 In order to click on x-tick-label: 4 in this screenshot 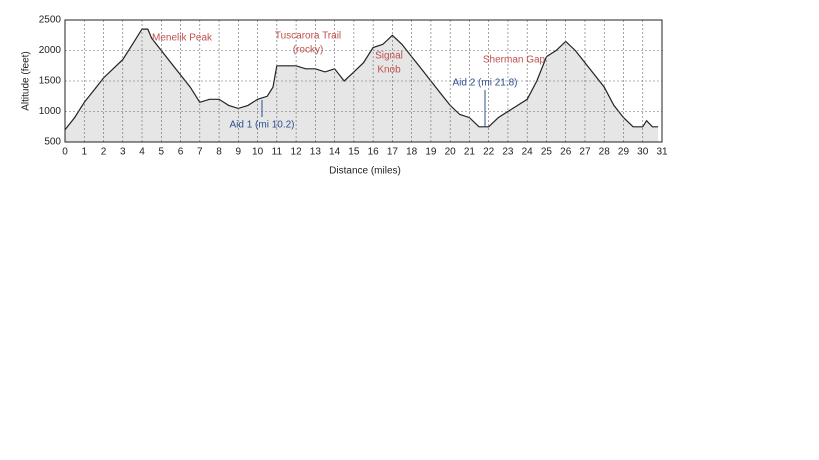, I will do `click(142, 152)`.